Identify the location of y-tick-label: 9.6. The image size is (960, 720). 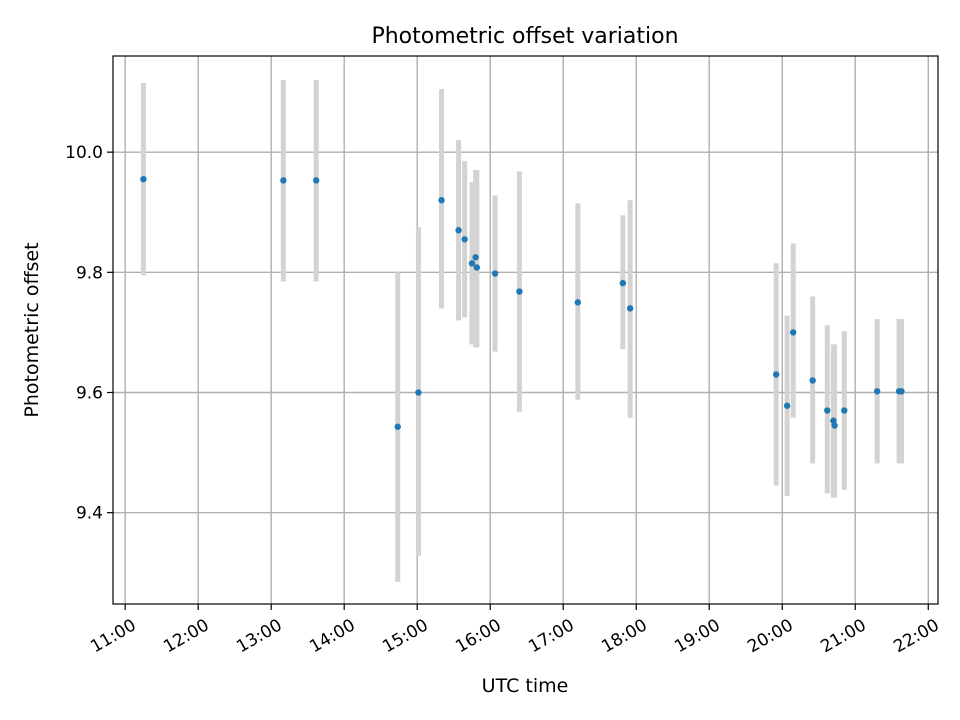
(89, 393).